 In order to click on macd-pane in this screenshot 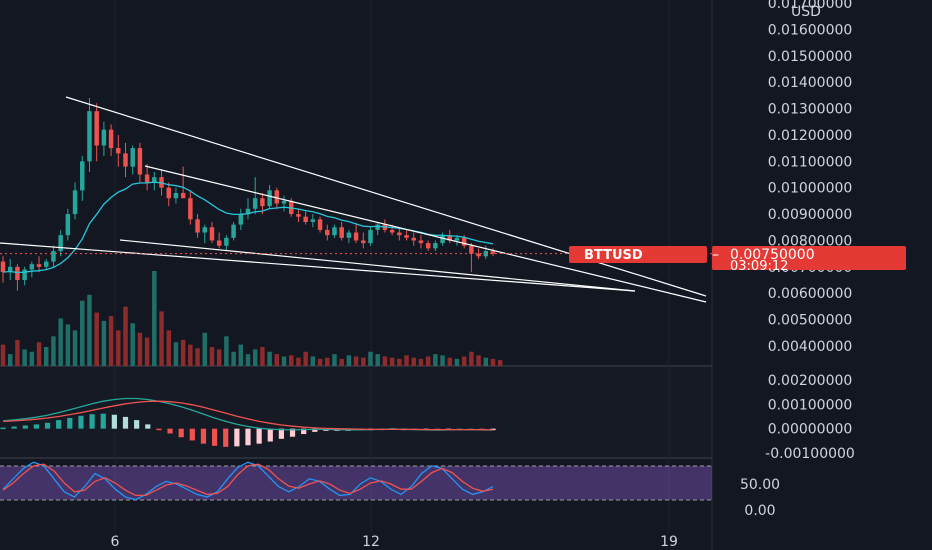, I will do `click(356, 412)`.